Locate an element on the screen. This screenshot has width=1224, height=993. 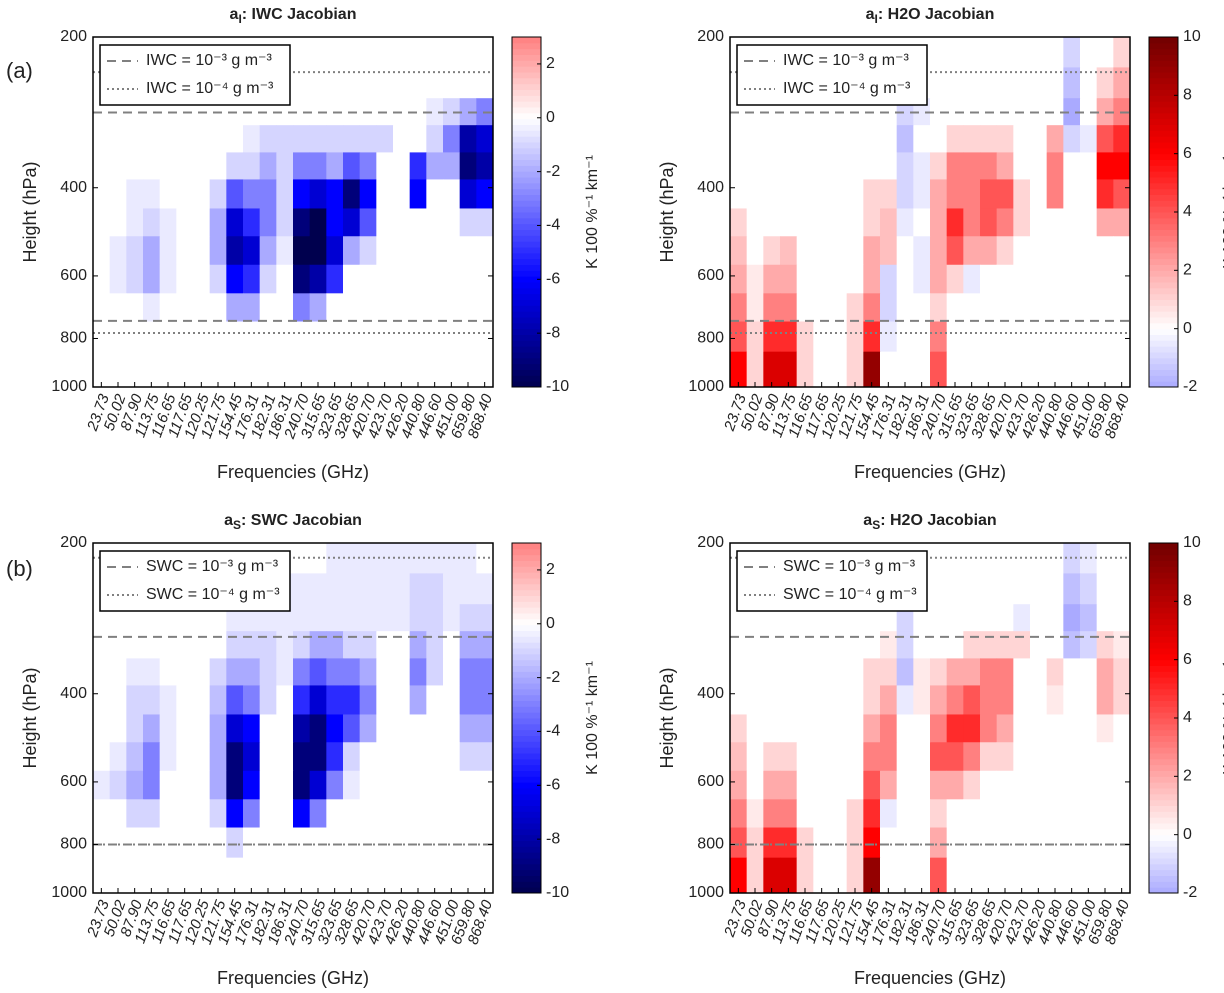
legend-label: IWC = 10⁻⁴ g m⁻³ is located at coordinates (210, 88).